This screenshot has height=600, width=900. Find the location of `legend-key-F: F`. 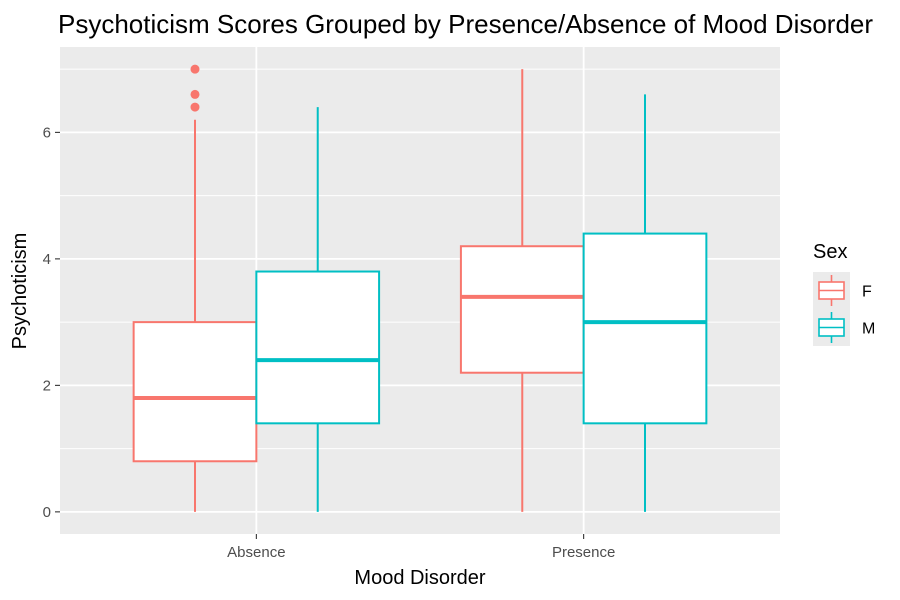

legend-key-F: F is located at coordinates (842, 290).